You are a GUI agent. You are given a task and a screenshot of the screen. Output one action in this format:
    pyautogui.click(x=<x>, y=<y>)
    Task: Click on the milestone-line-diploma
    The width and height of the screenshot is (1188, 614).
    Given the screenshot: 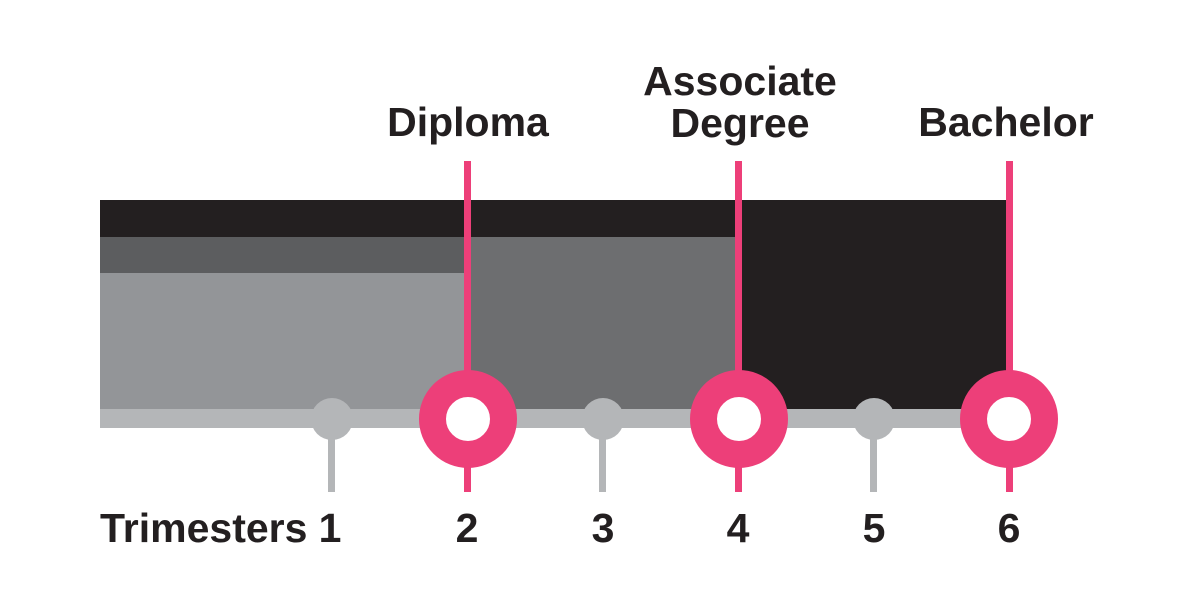 What is the action you would take?
    pyautogui.click(x=467, y=326)
    